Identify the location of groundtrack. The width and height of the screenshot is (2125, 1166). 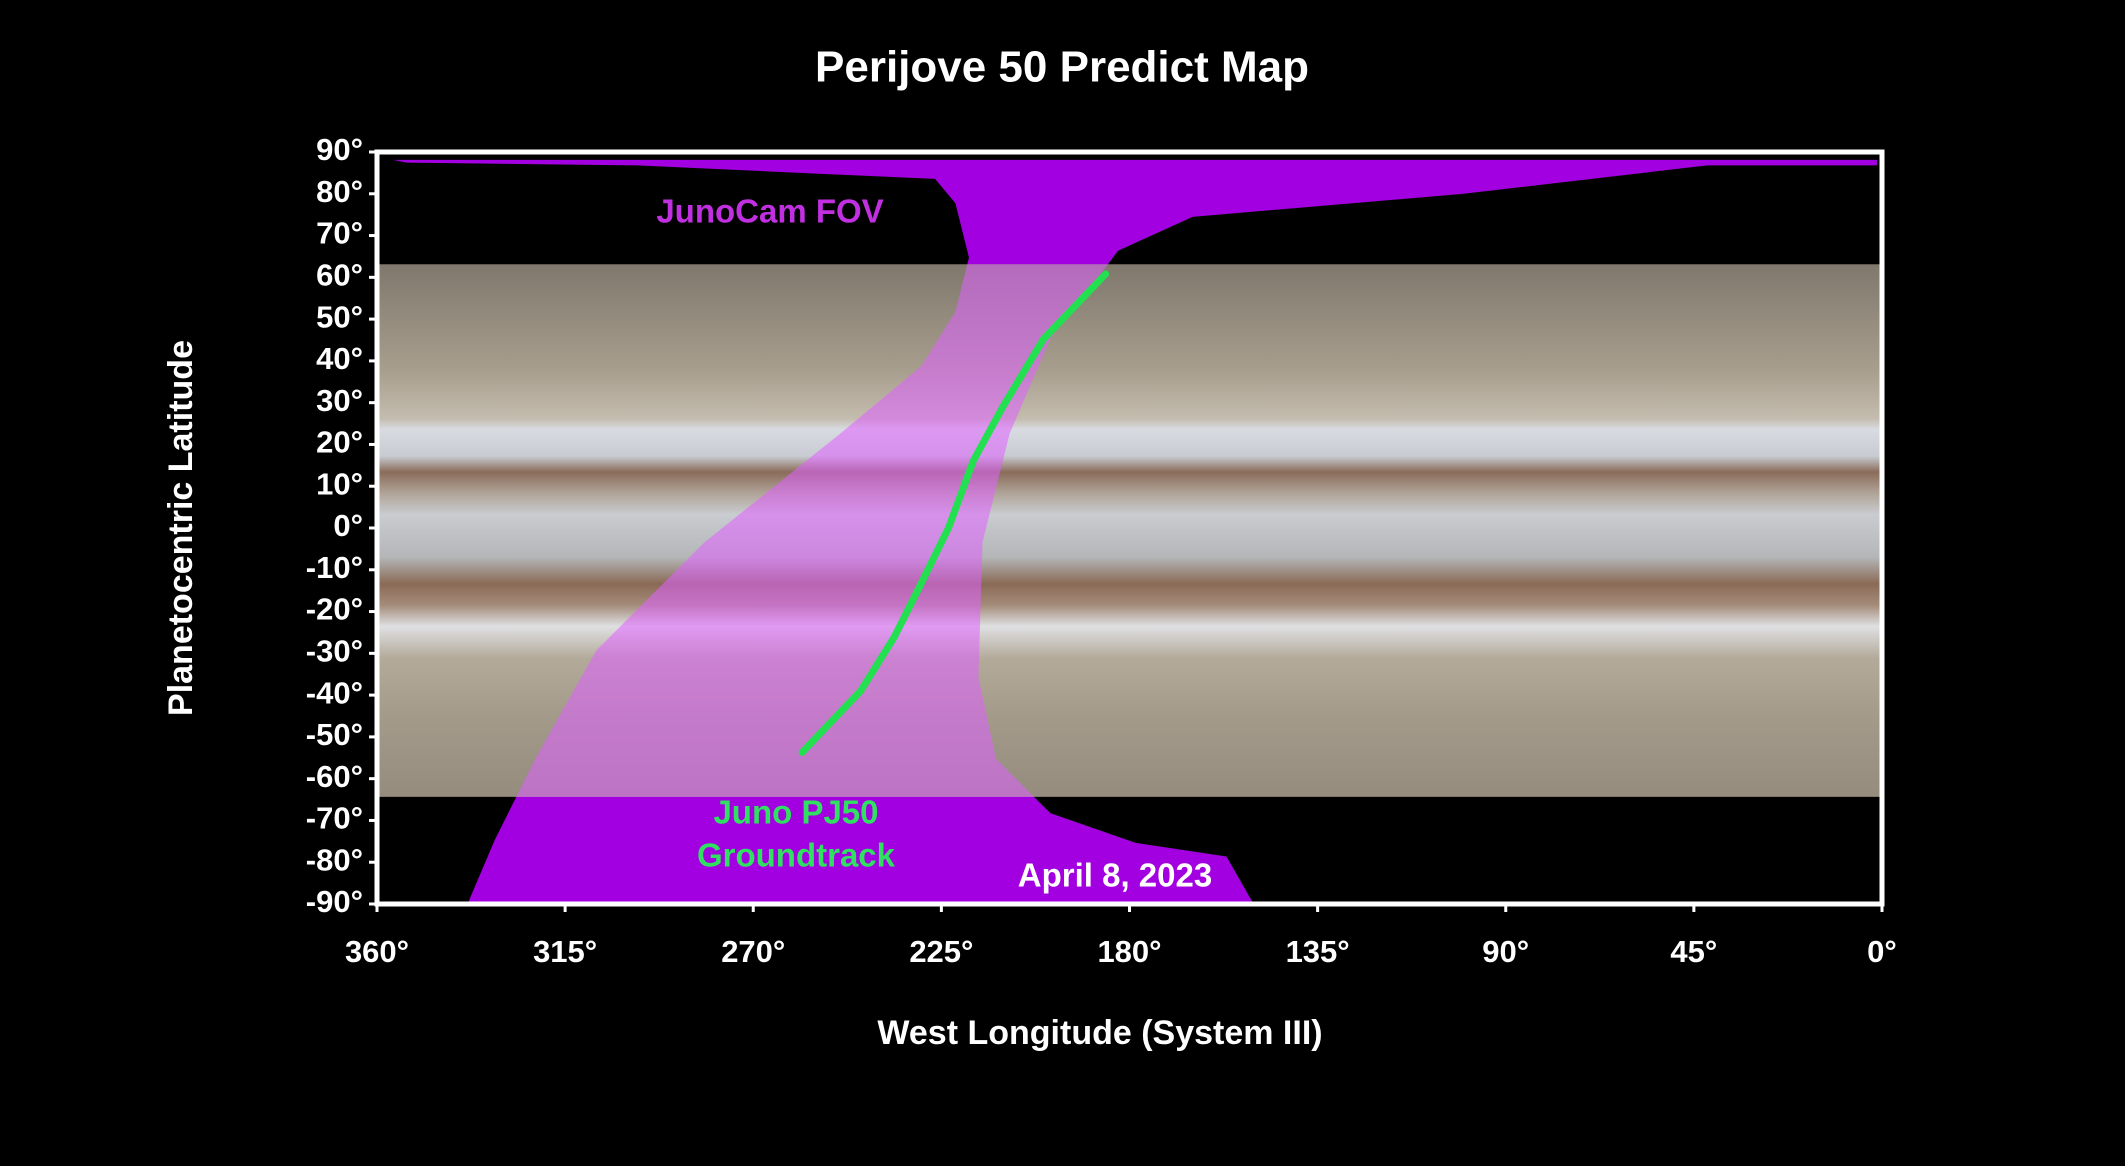
(954, 513).